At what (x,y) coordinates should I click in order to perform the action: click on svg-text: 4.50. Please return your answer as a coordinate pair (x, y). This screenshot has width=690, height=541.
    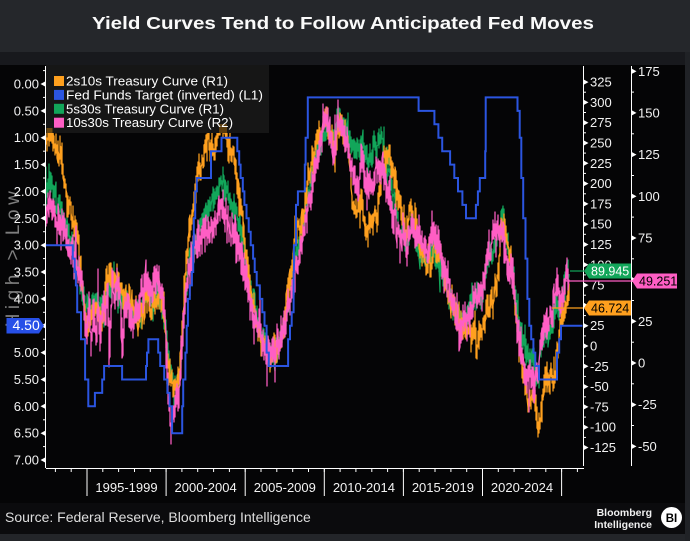
    Looking at the image, I should click on (26, 325).